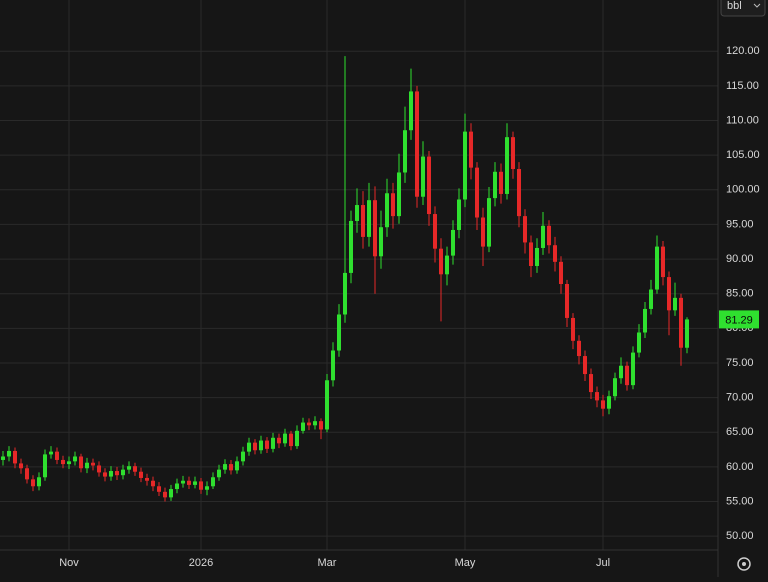  Describe the element at coordinates (740, 536) in the screenshot. I see `y-tick-label: 50.00` at that location.